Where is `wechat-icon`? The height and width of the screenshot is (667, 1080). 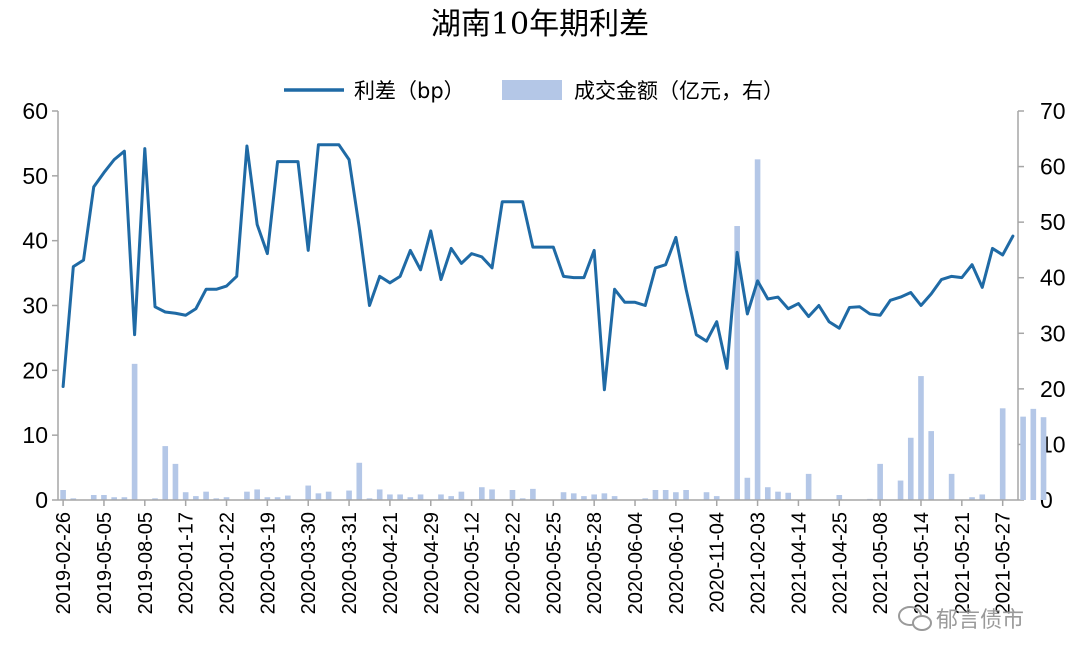
wechat-icon is located at coordinates (915, 618).